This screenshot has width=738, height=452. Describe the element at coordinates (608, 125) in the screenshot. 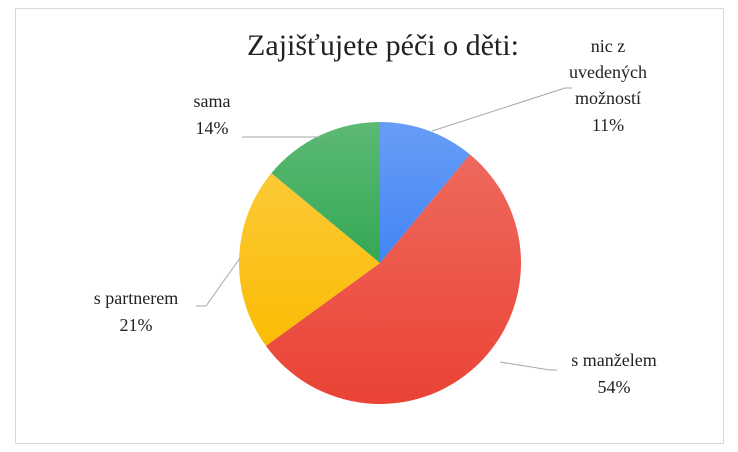

I see `slice-value-label: 11%` at that location.